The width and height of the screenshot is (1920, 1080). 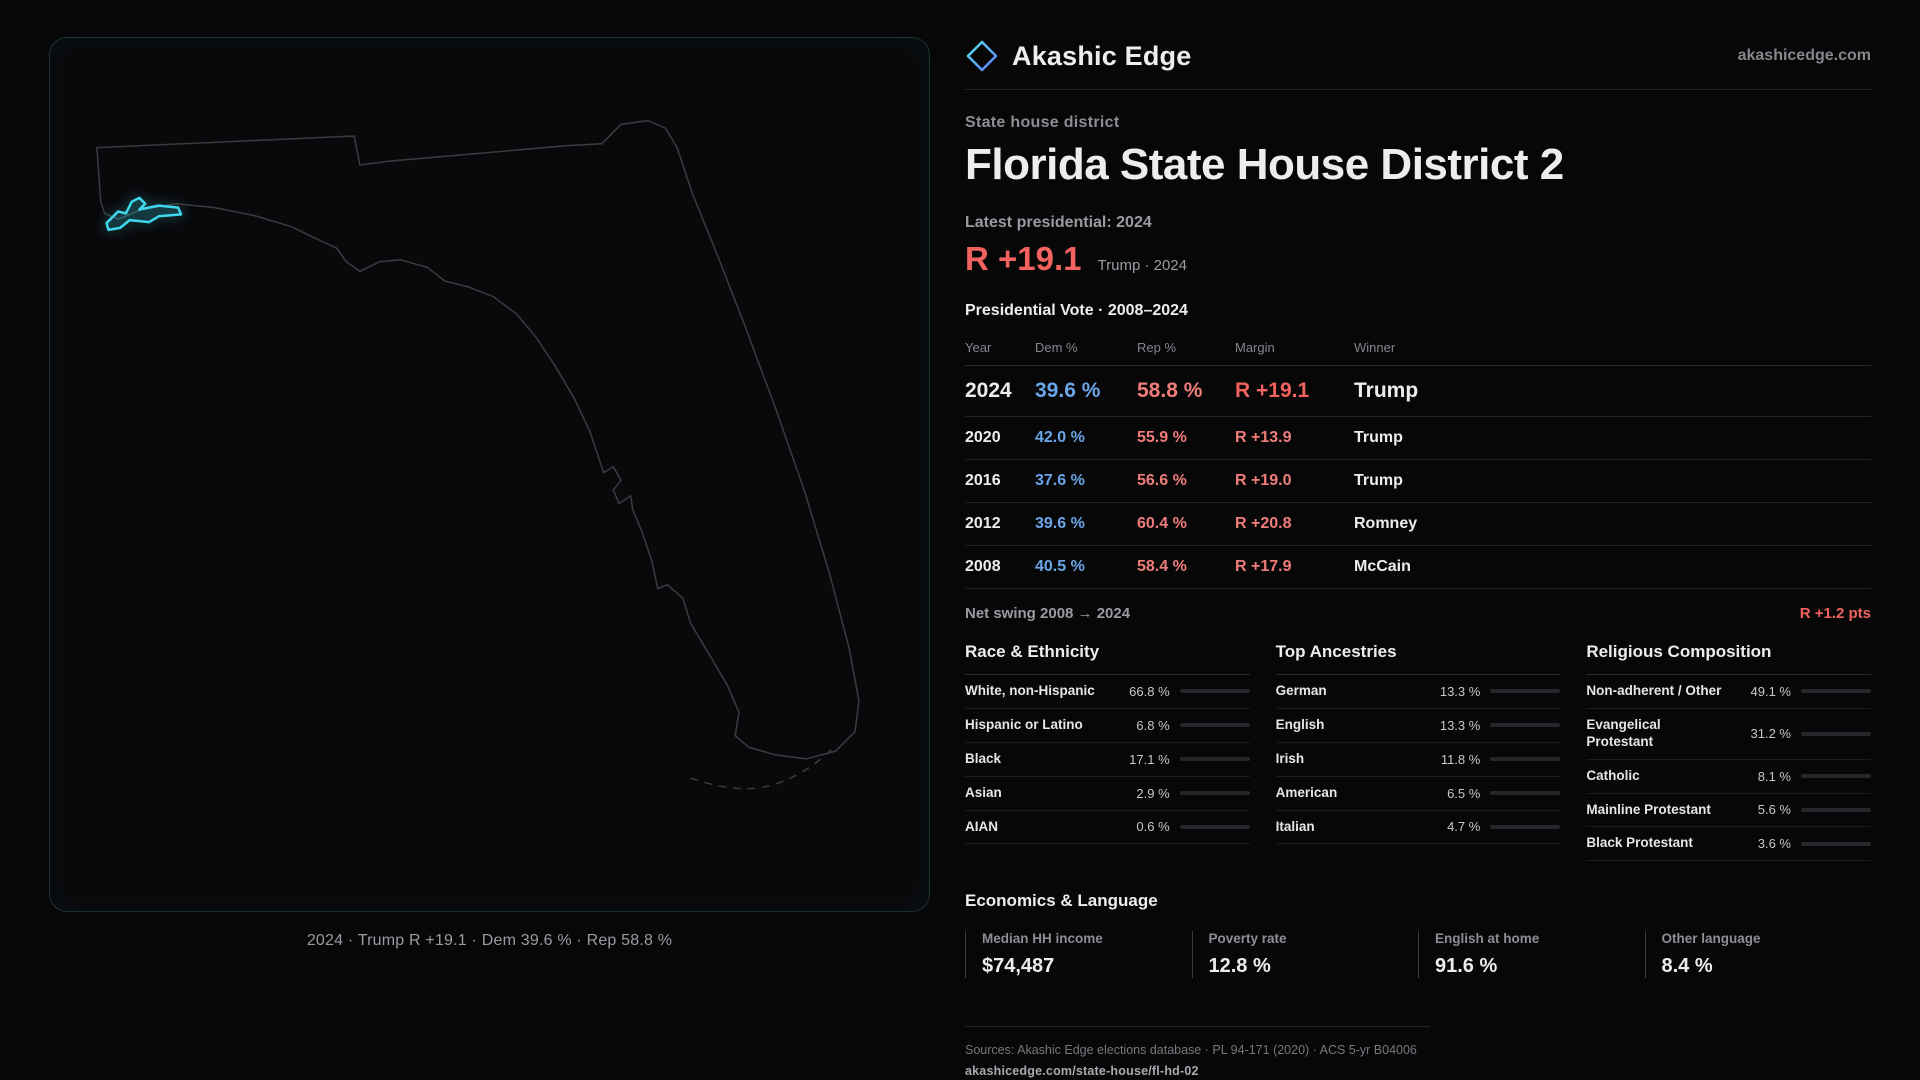 I want to click on stat-label: Poverty rate, so click(x=1247, y=939).